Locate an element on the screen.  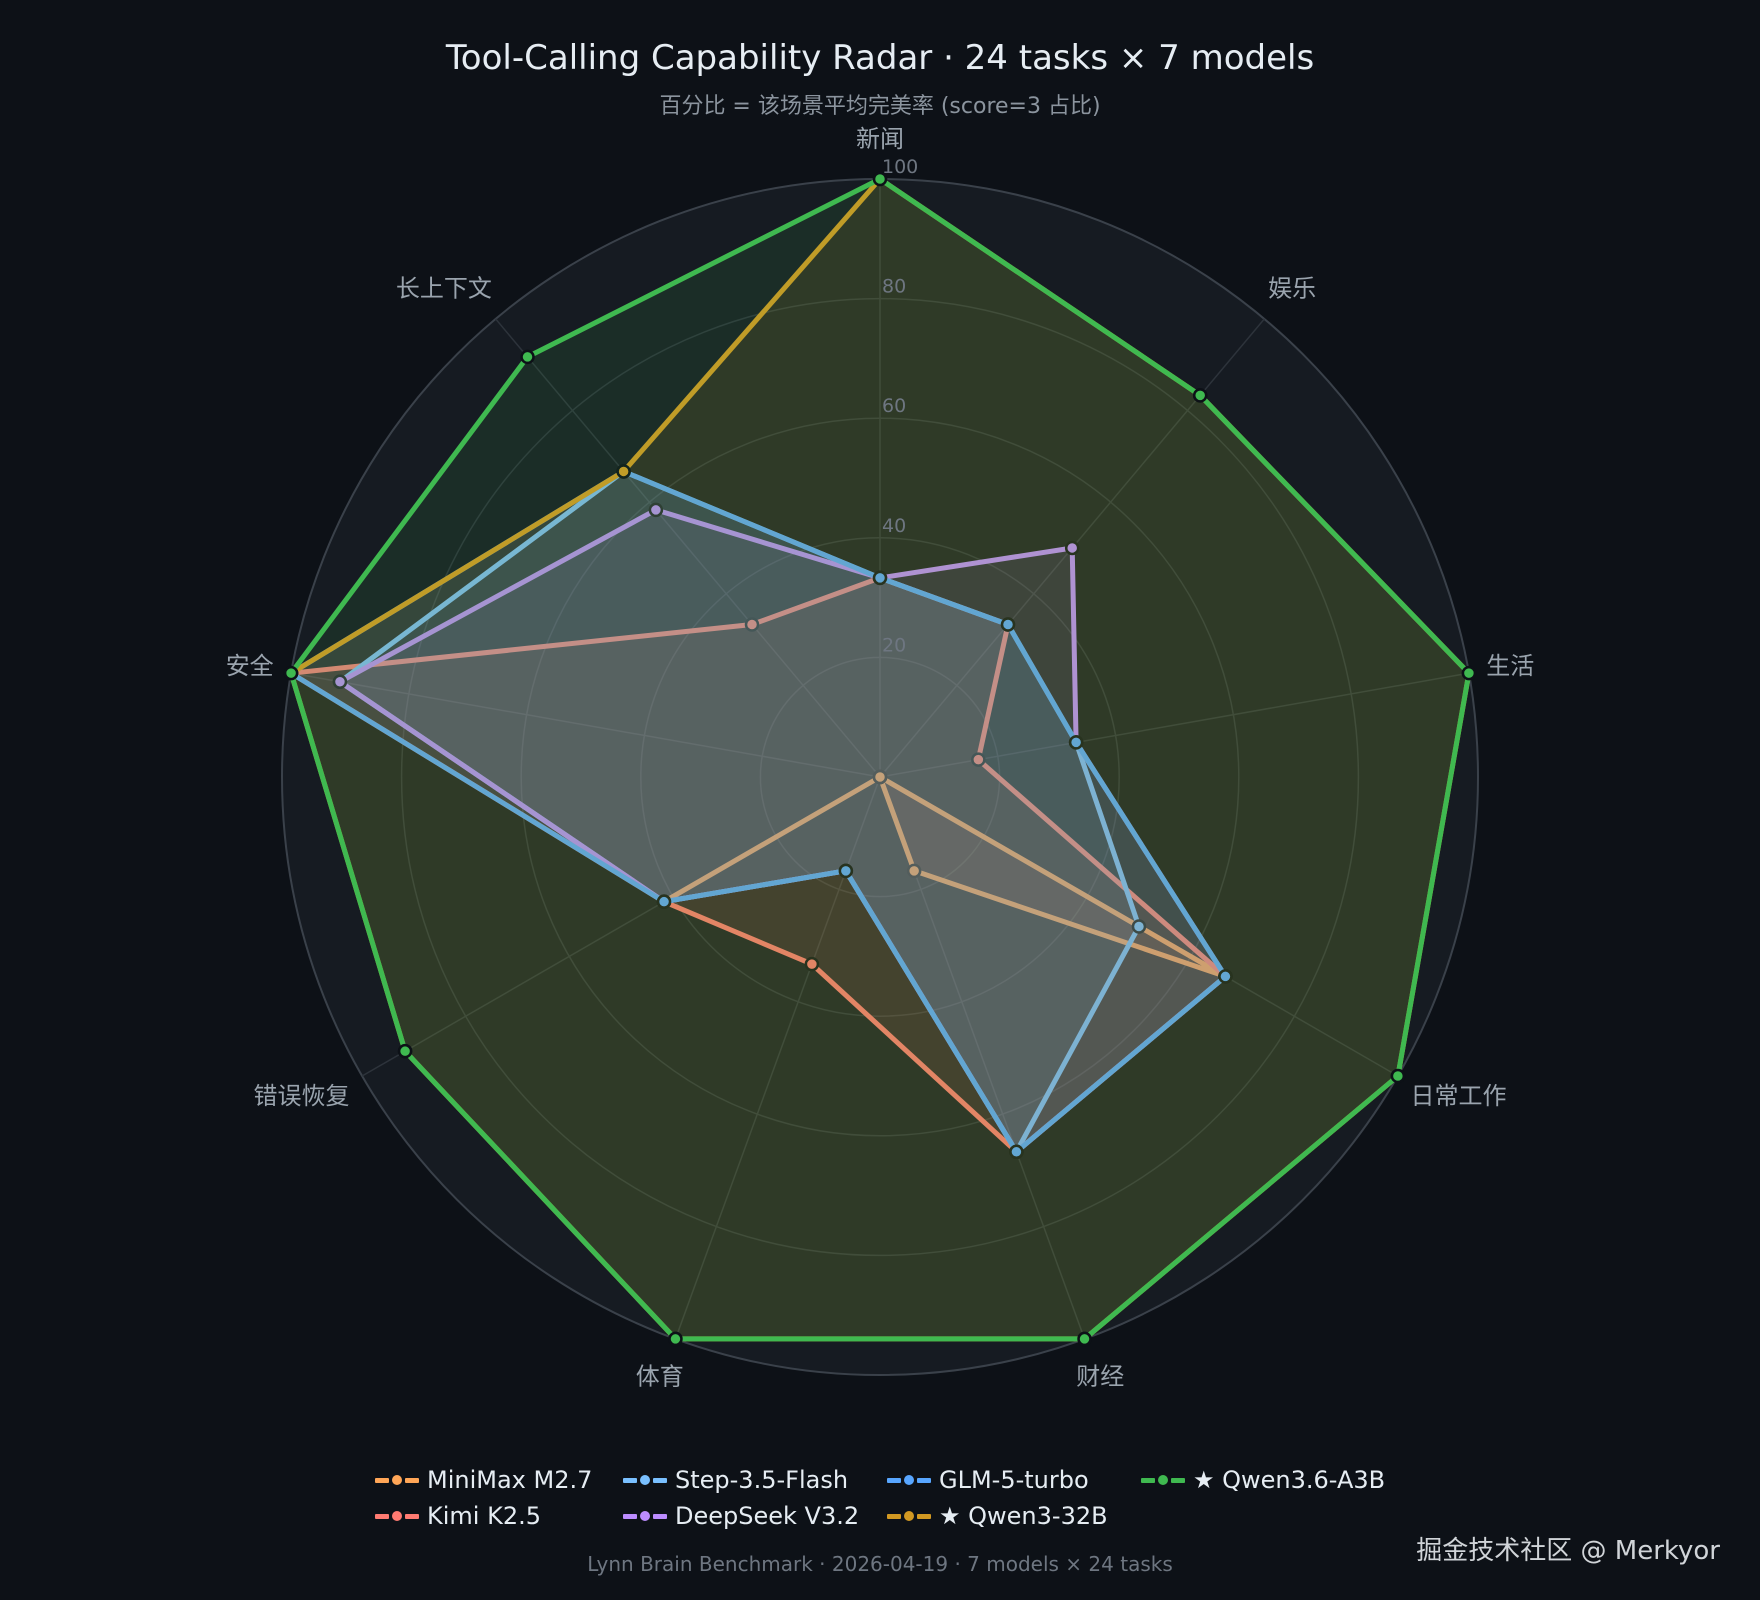
legend-label: Step-3.5-Flash is located at coordinates (762, 1480).